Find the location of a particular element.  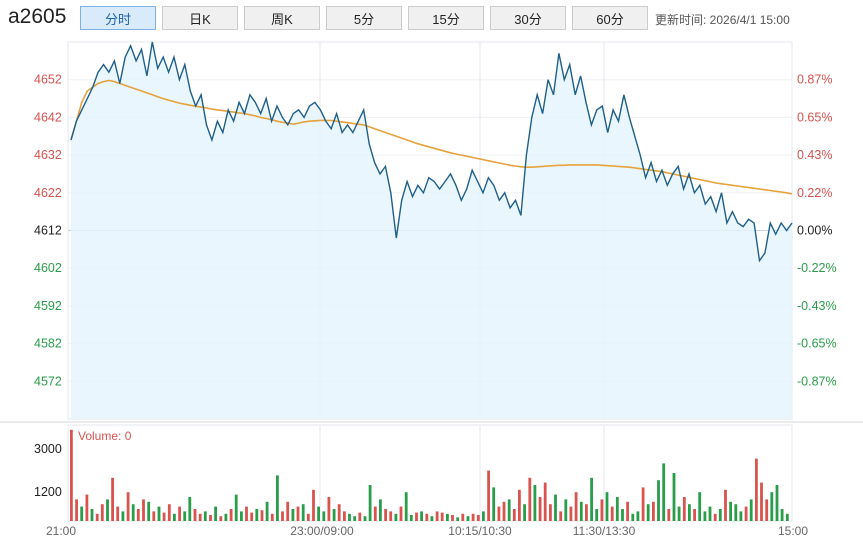

percent-tick-2: 0.43% is located at coordinates (814, 155).